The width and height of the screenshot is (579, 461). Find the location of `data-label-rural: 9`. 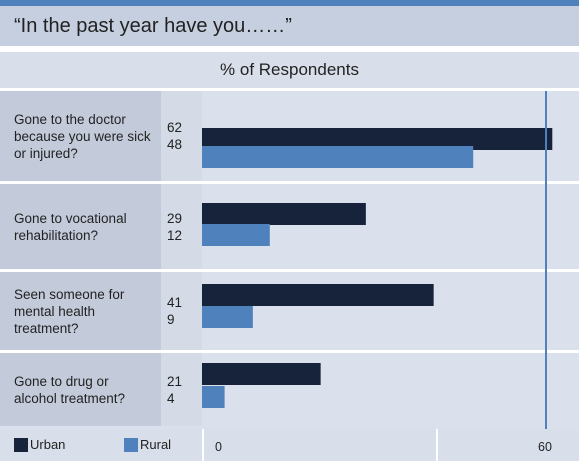

data-label-rural: 9 is located at coordinates (171, 319).